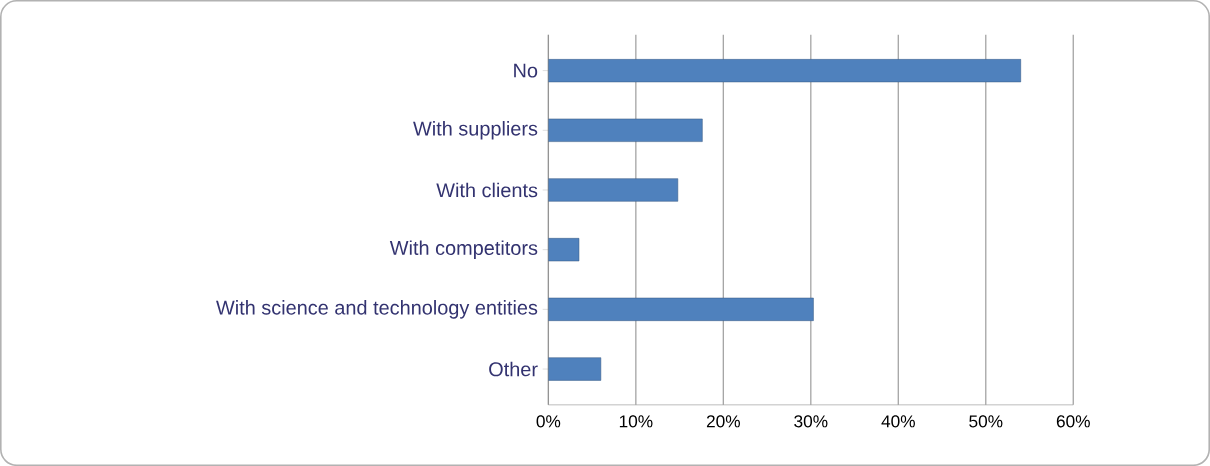 The image size is (1210, 466). Describe the element at coordinates (377, 309) in the screenshot. I see `y-tick-label: With science and technology entities` at that location.